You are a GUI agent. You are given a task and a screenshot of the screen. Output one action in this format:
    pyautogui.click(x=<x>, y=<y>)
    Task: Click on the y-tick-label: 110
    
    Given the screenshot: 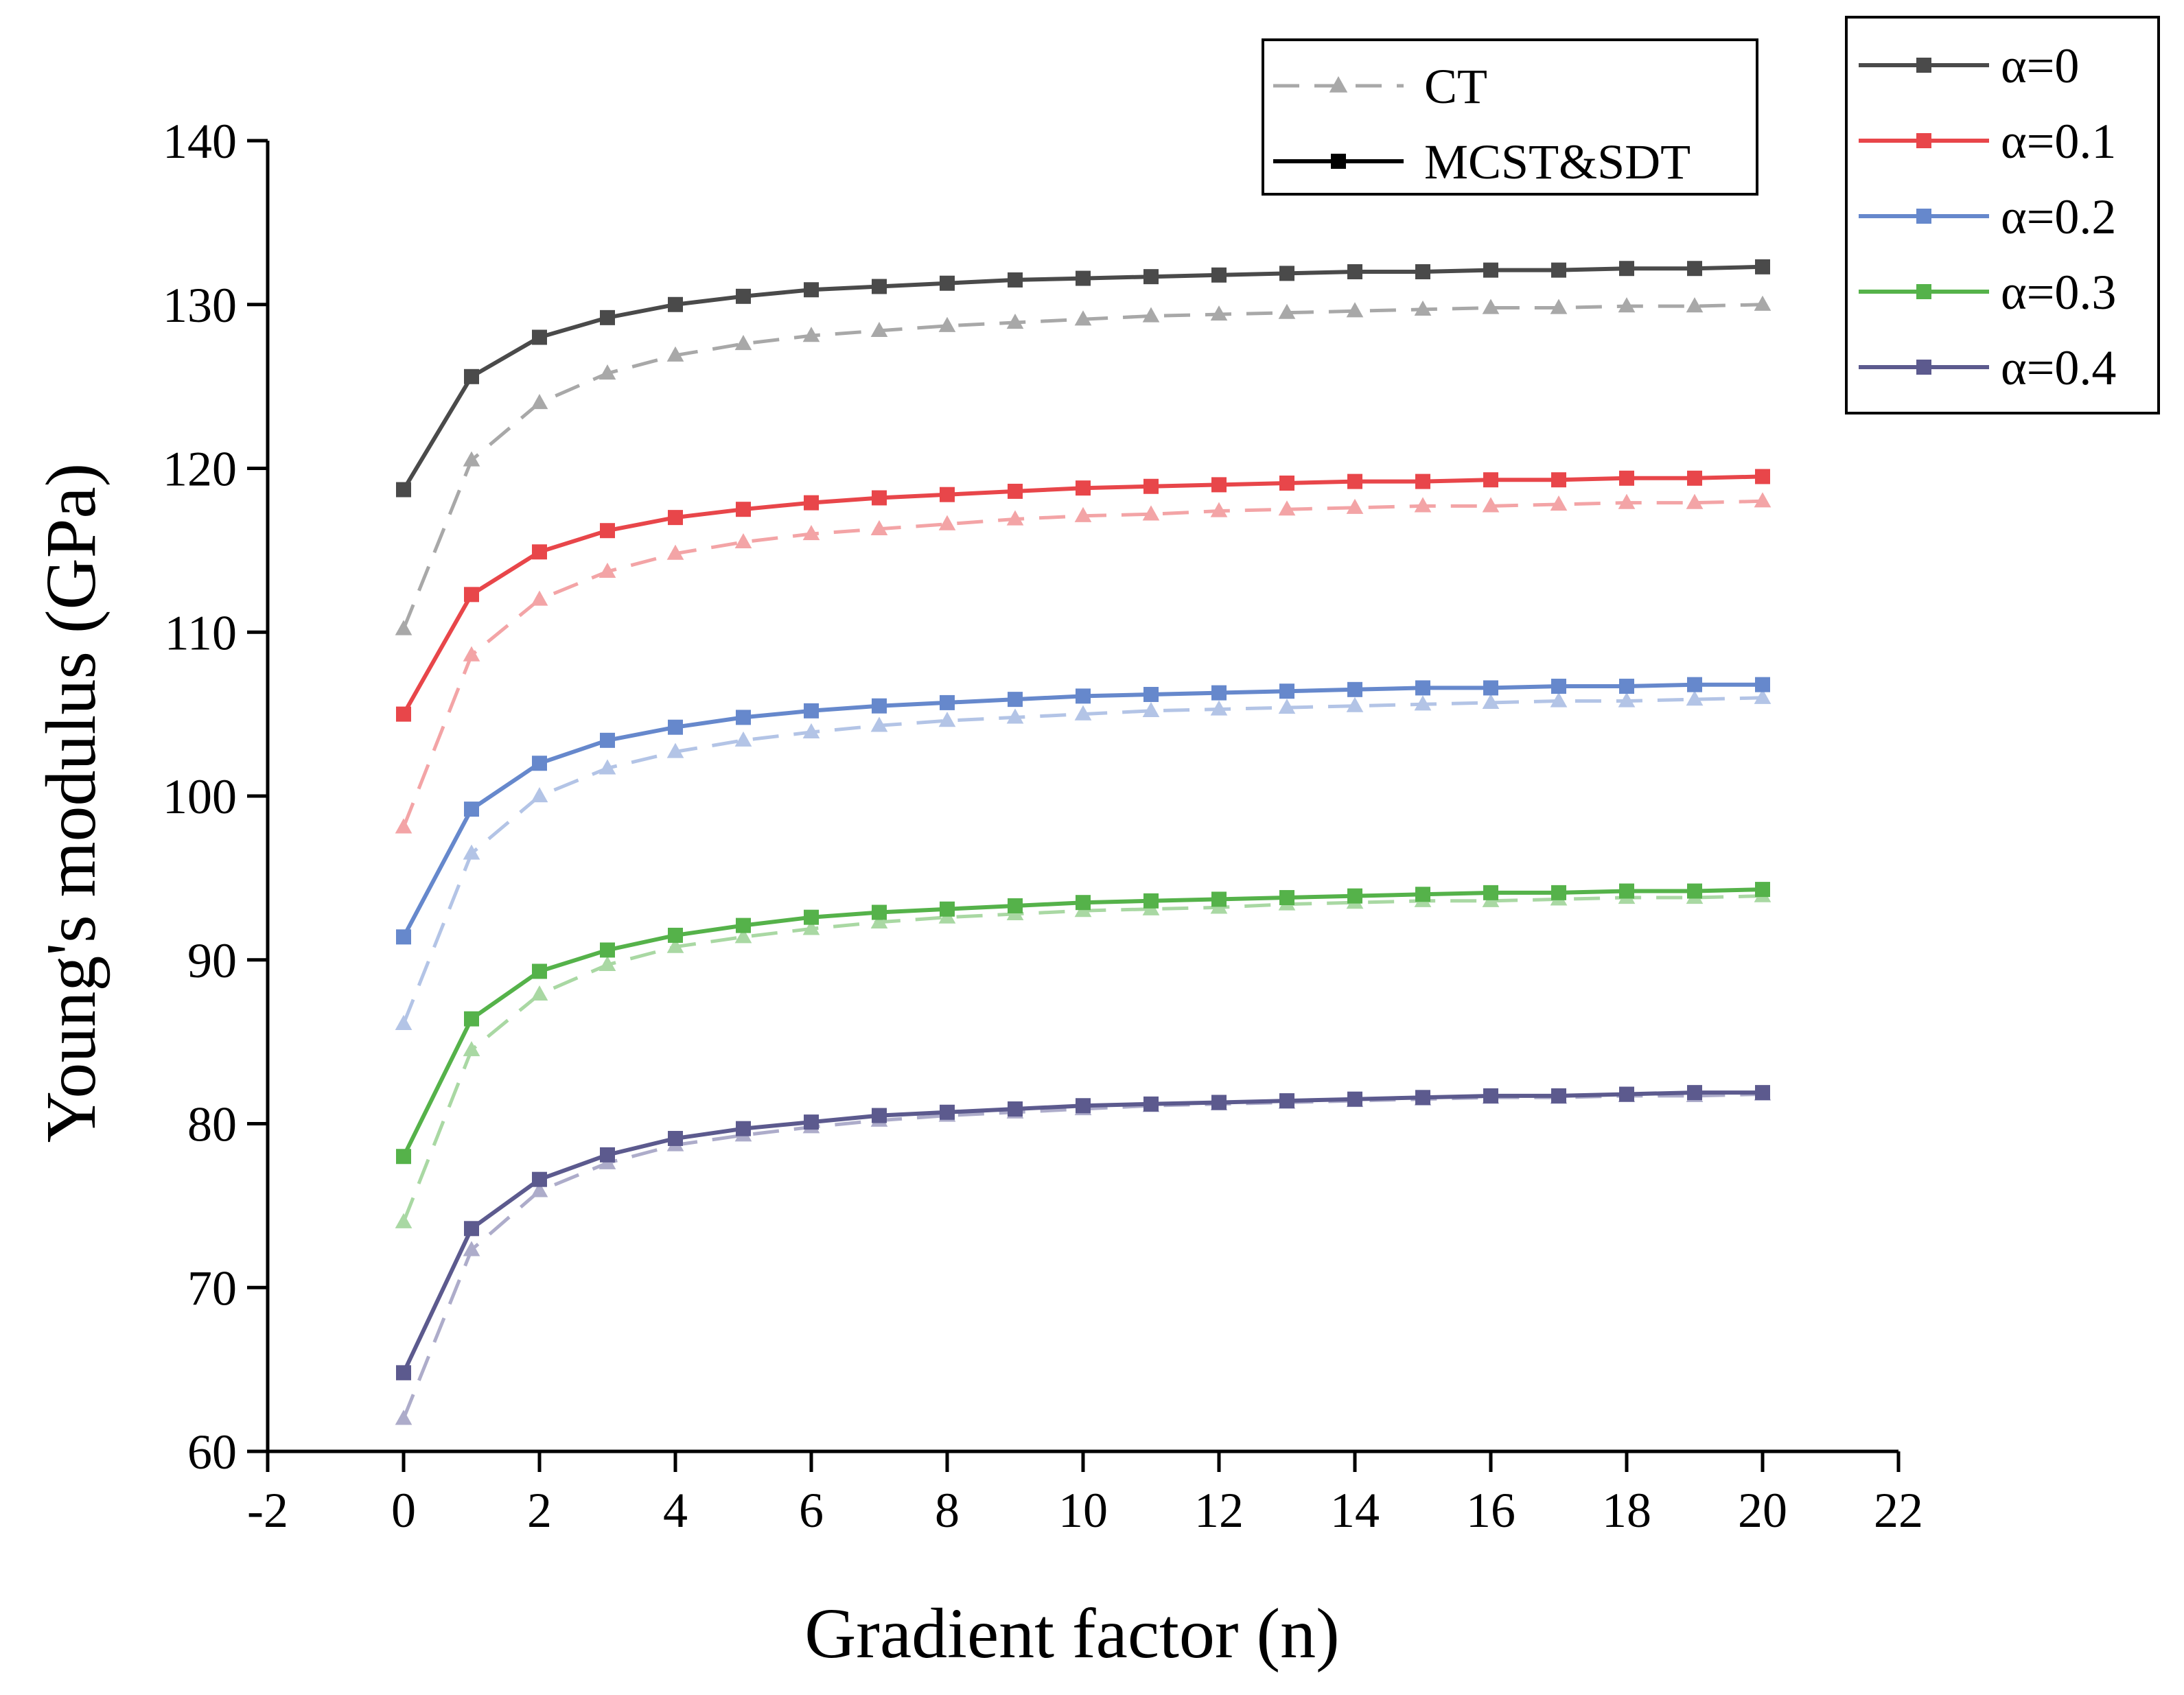 What is the action you would take?
    pyautogui.click(x=201, y=632)
    